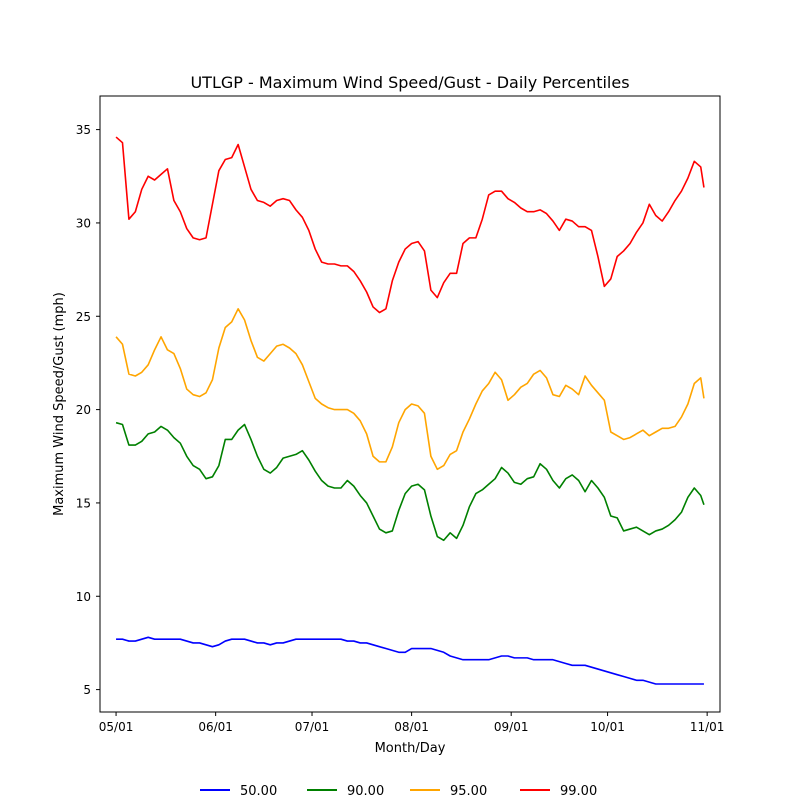  Describe the element at coordinates (345, 791) in the screenshot. I see `legend-item: 90.00` at that location.